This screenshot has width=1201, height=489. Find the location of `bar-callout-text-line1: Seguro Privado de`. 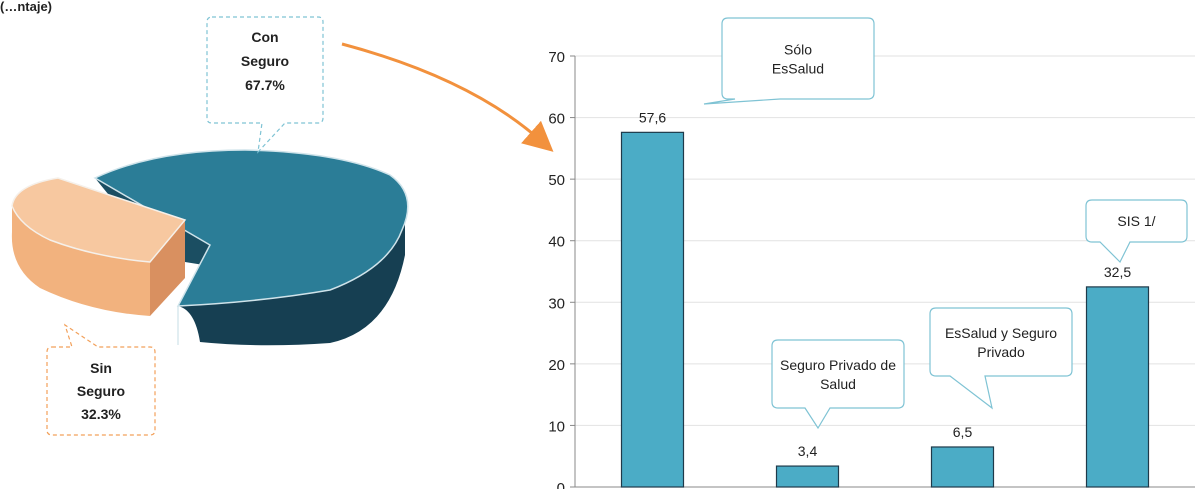

bar-callout-text-line1: Seguro Privado de is located at coordinates (838, 365).